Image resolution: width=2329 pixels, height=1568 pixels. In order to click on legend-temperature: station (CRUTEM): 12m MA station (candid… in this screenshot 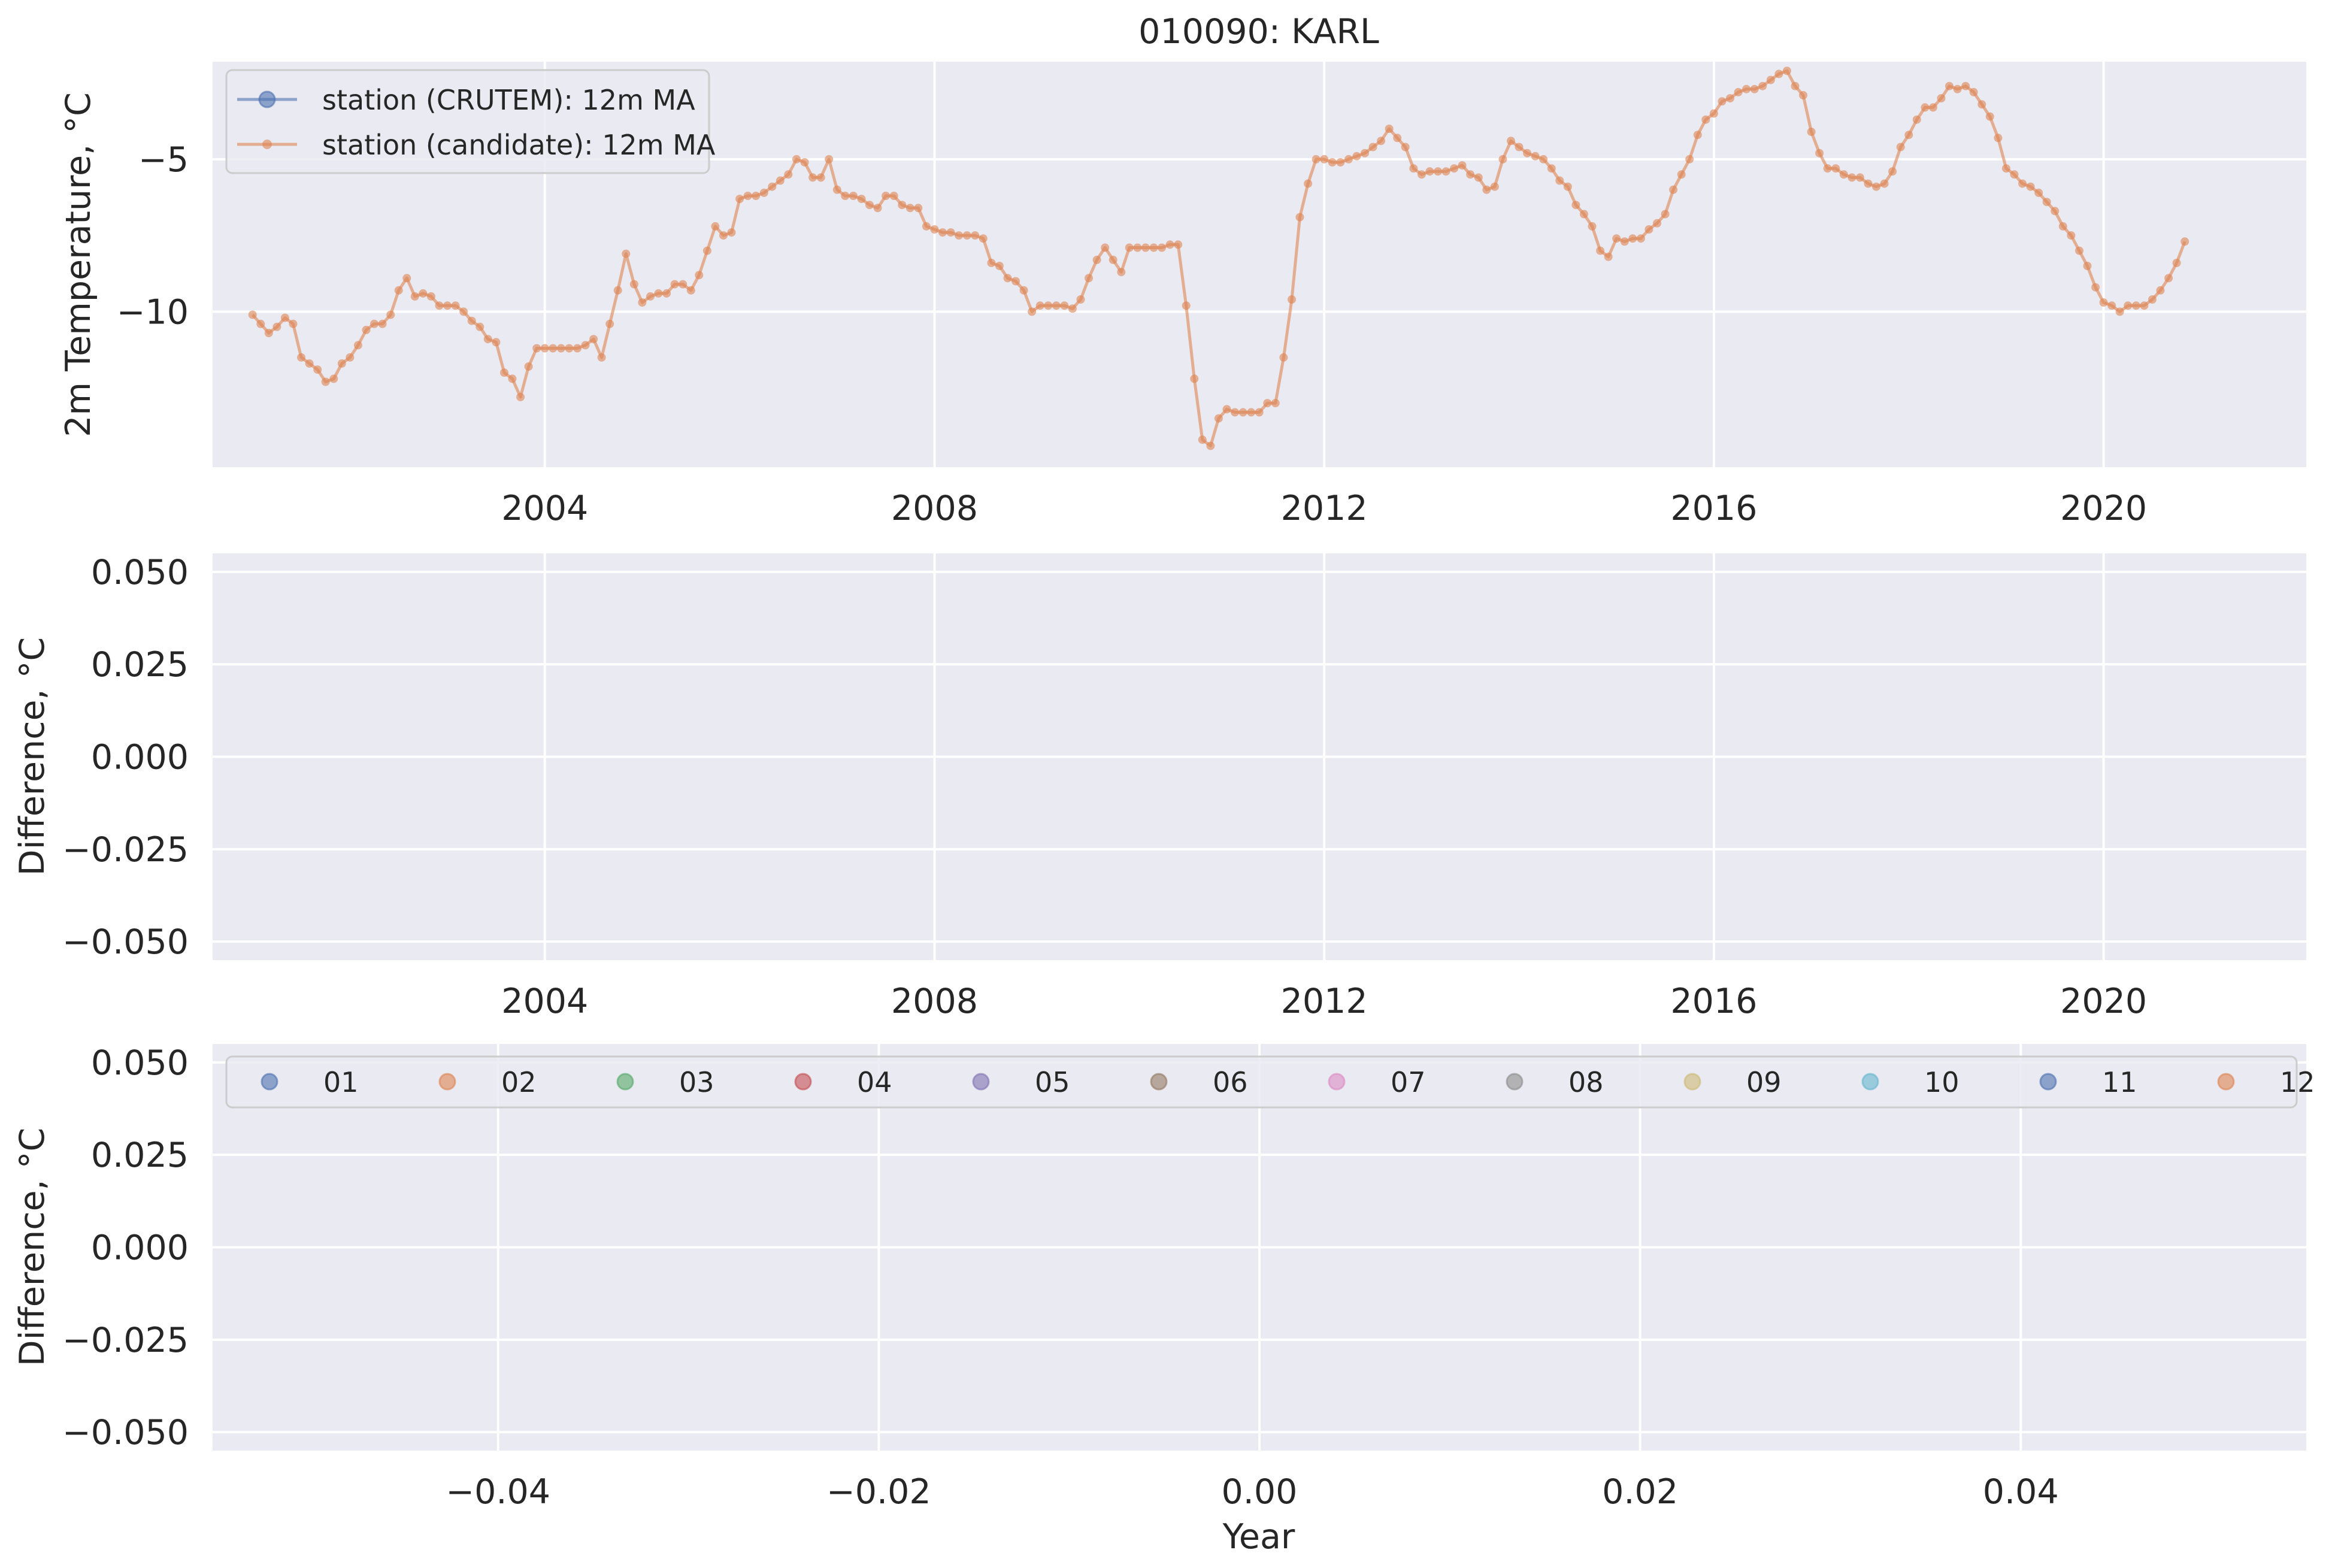, I will do `click(471, 121)`.